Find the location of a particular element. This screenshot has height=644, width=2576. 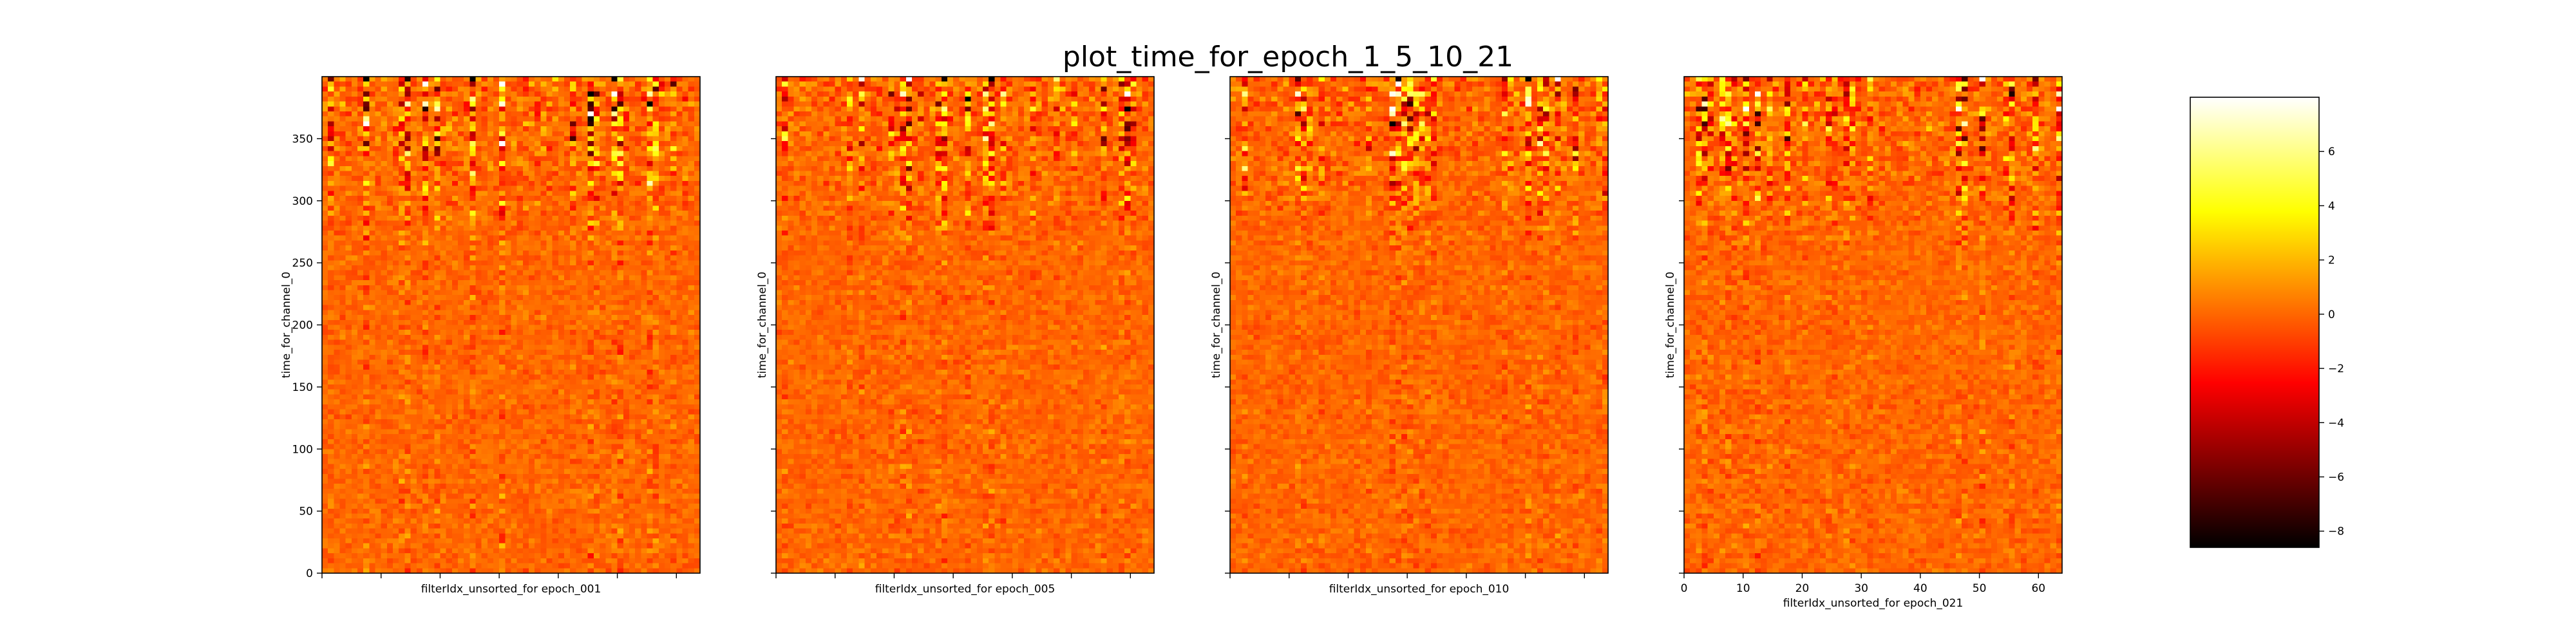

colorbar: −8 −6 −4 −2 0 2 4 6 is located at coordinates (2267, 322).